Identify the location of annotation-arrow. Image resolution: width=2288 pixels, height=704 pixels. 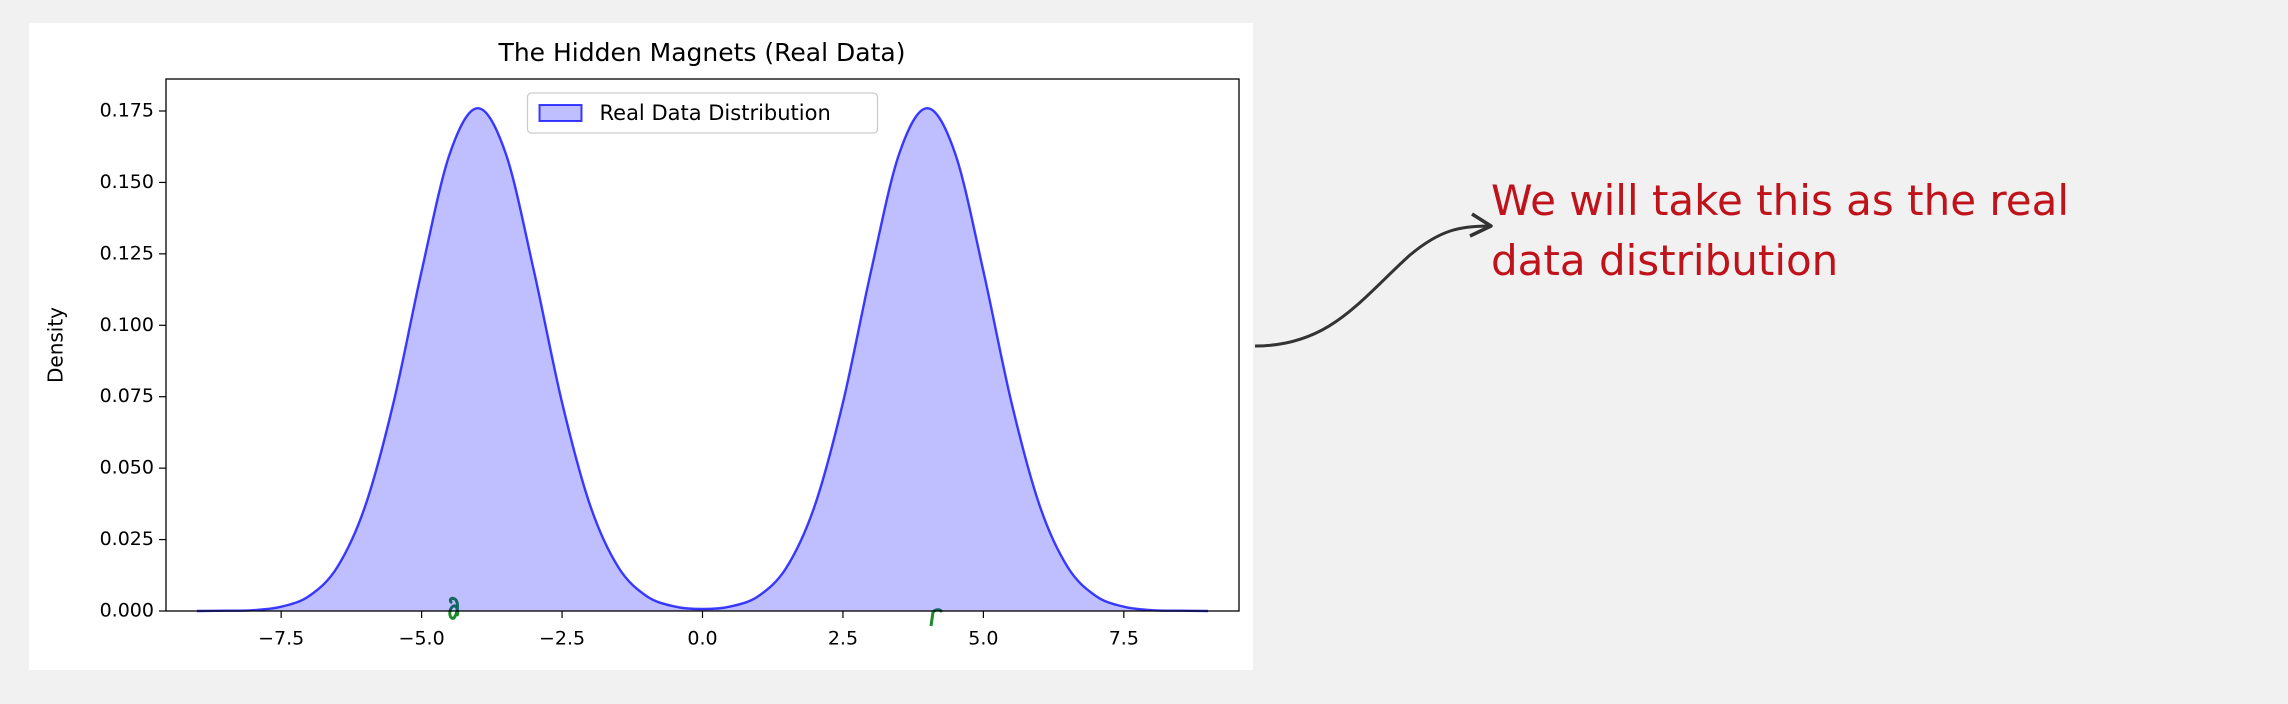
(1372, 286).